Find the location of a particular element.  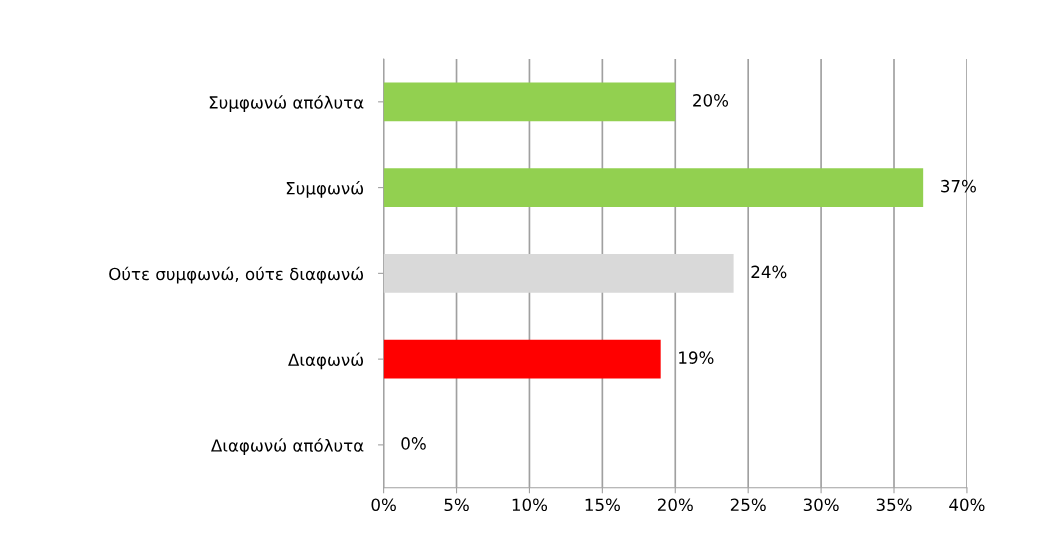

x-tick-label: 5% is located at coordinates (456, 505).